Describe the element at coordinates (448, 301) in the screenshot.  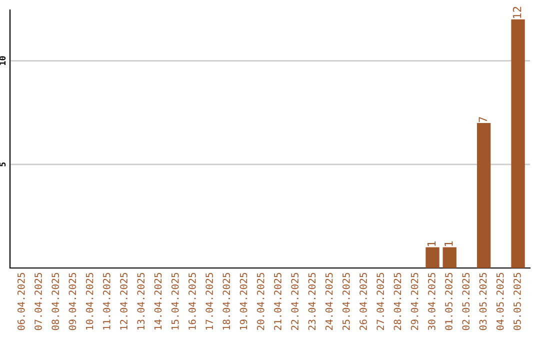
I see `x-tick-label: 01.05.2025` at that location.